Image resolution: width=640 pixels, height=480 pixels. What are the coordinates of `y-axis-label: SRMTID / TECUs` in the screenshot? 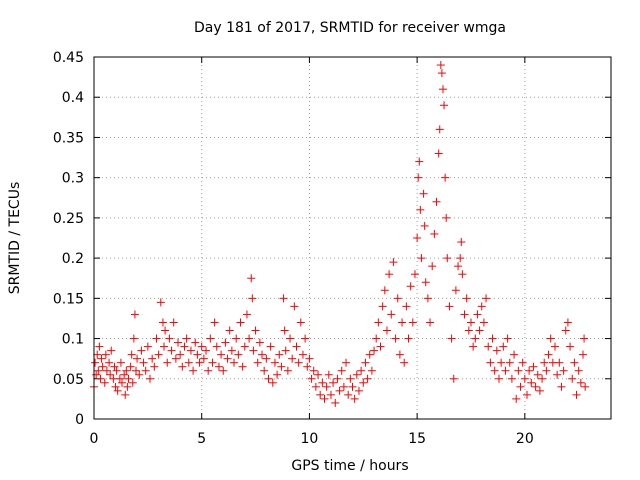 It's located at (15, 238).